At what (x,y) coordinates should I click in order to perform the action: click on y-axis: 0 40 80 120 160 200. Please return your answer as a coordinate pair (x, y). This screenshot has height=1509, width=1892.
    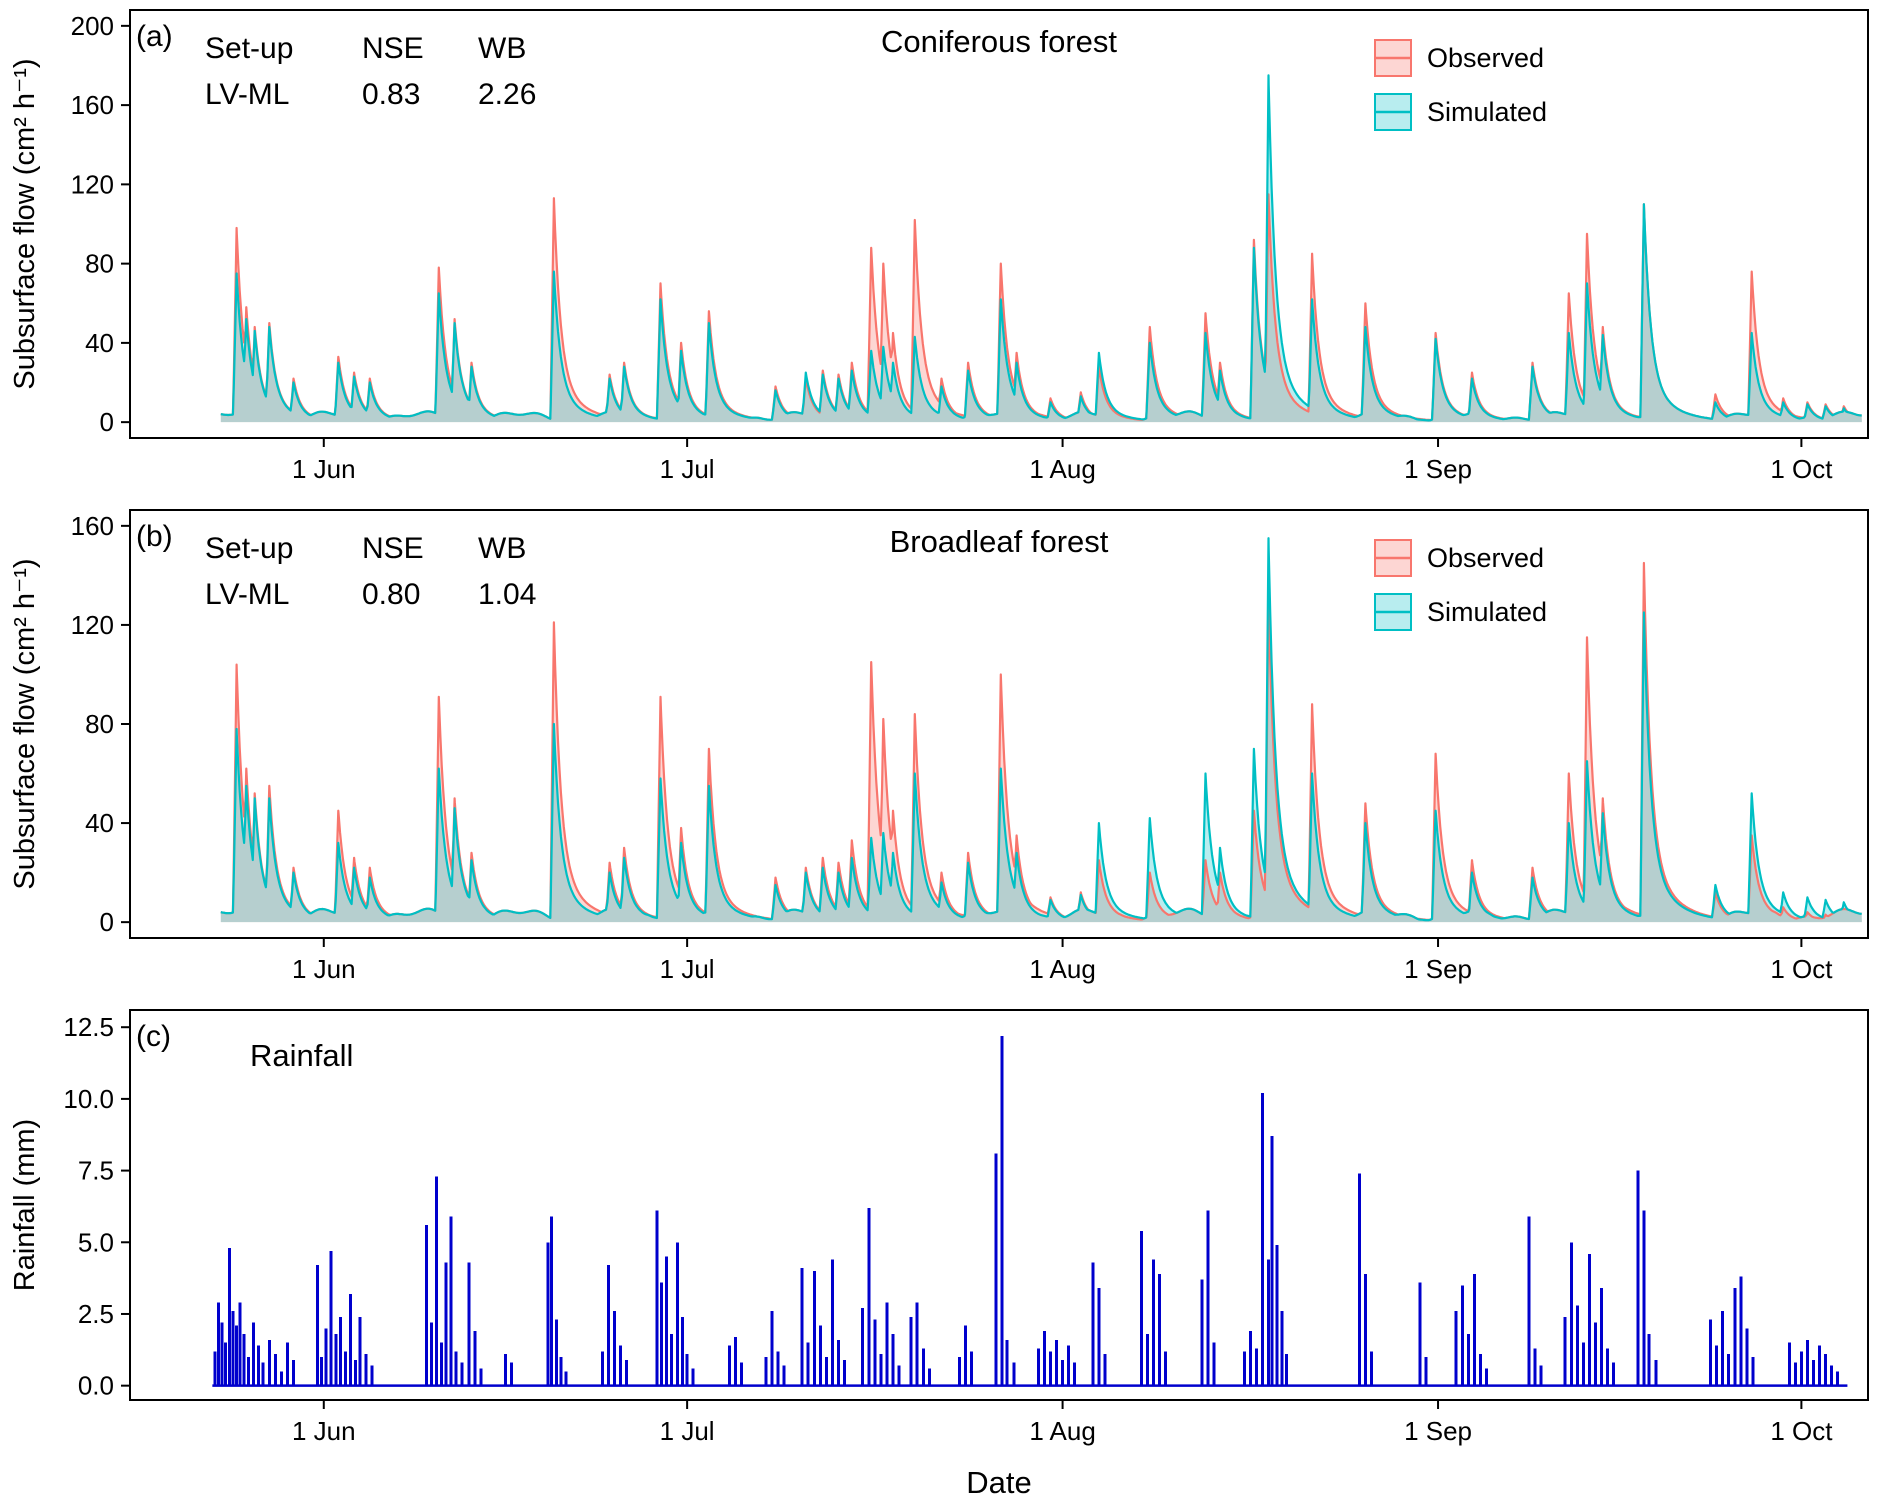
    Looking at the image, I should click on (100, 224).